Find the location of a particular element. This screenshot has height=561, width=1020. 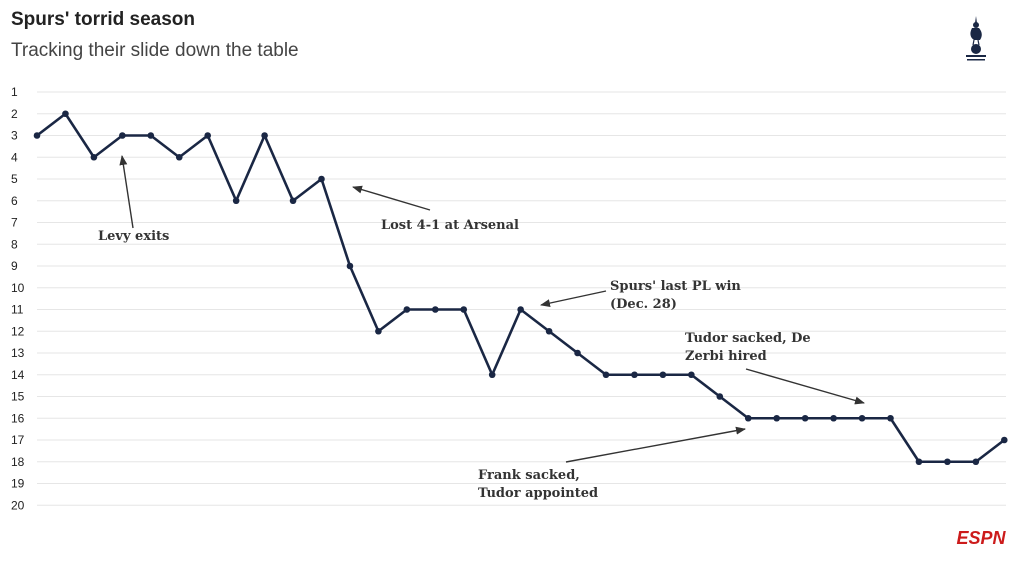

annotation-lastwin: Spurs' last PL win (Dec. 28) is located at coordinates (675, 295).